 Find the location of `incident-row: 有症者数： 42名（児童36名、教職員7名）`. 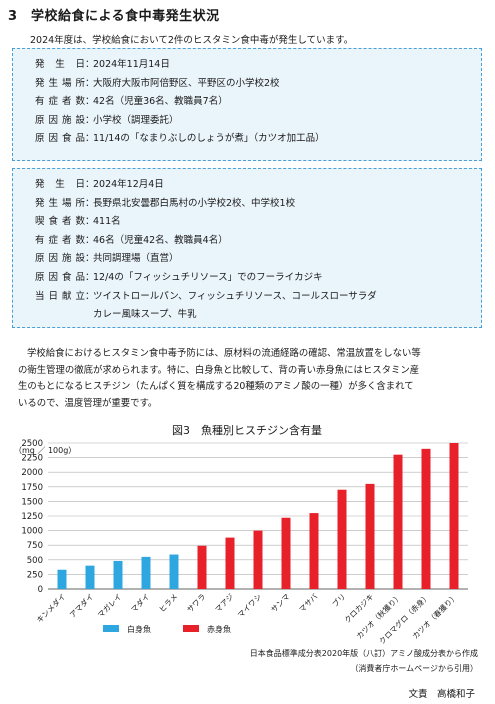

incident-row: 有症者数： 42名（児童36名、教職員7名） is located at coordinates (258, 102).